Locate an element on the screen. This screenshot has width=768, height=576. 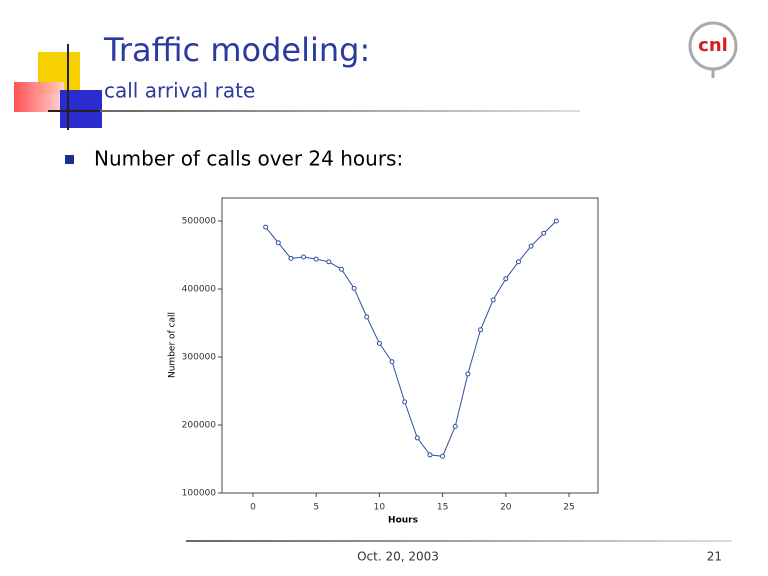
y-tick-label: 200000 is located at coordinates (199, 426).